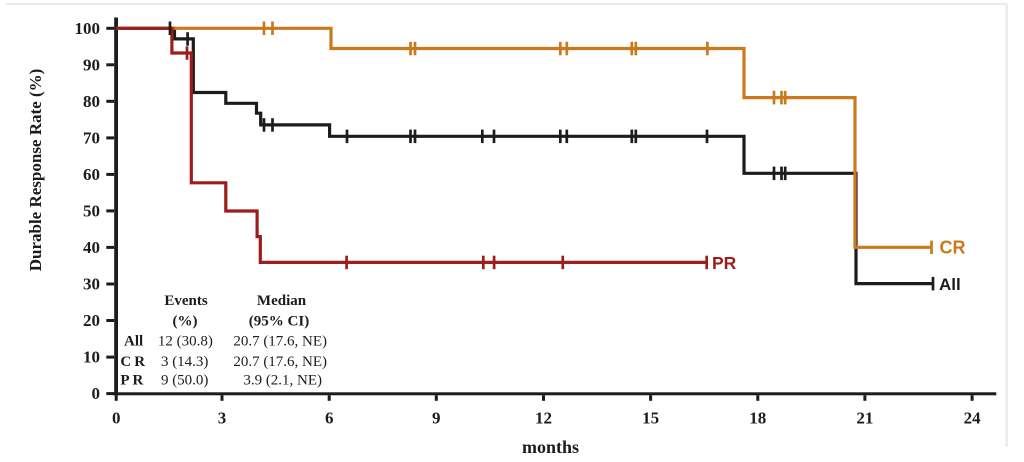 This screenshot has height=462, width=1024. Describe the element at coordinates (185, 381) in the screenshot. I see `svg-text: 9 (50.0)` at that location.